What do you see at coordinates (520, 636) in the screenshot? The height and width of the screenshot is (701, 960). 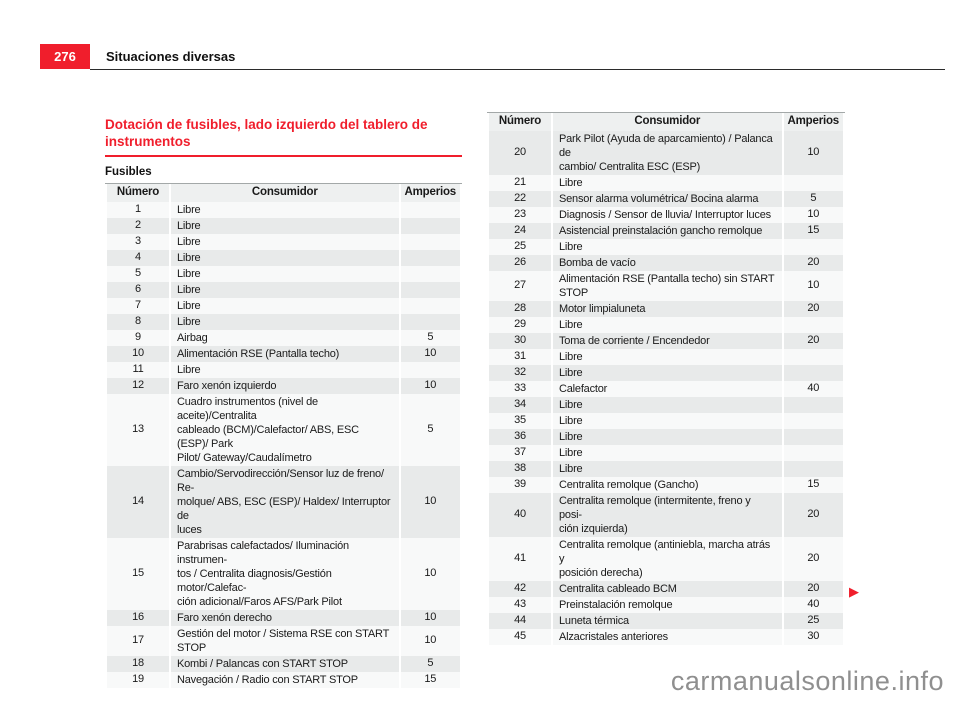 I see `fuse-number-cell: 45` at bounding box center [520, 636].